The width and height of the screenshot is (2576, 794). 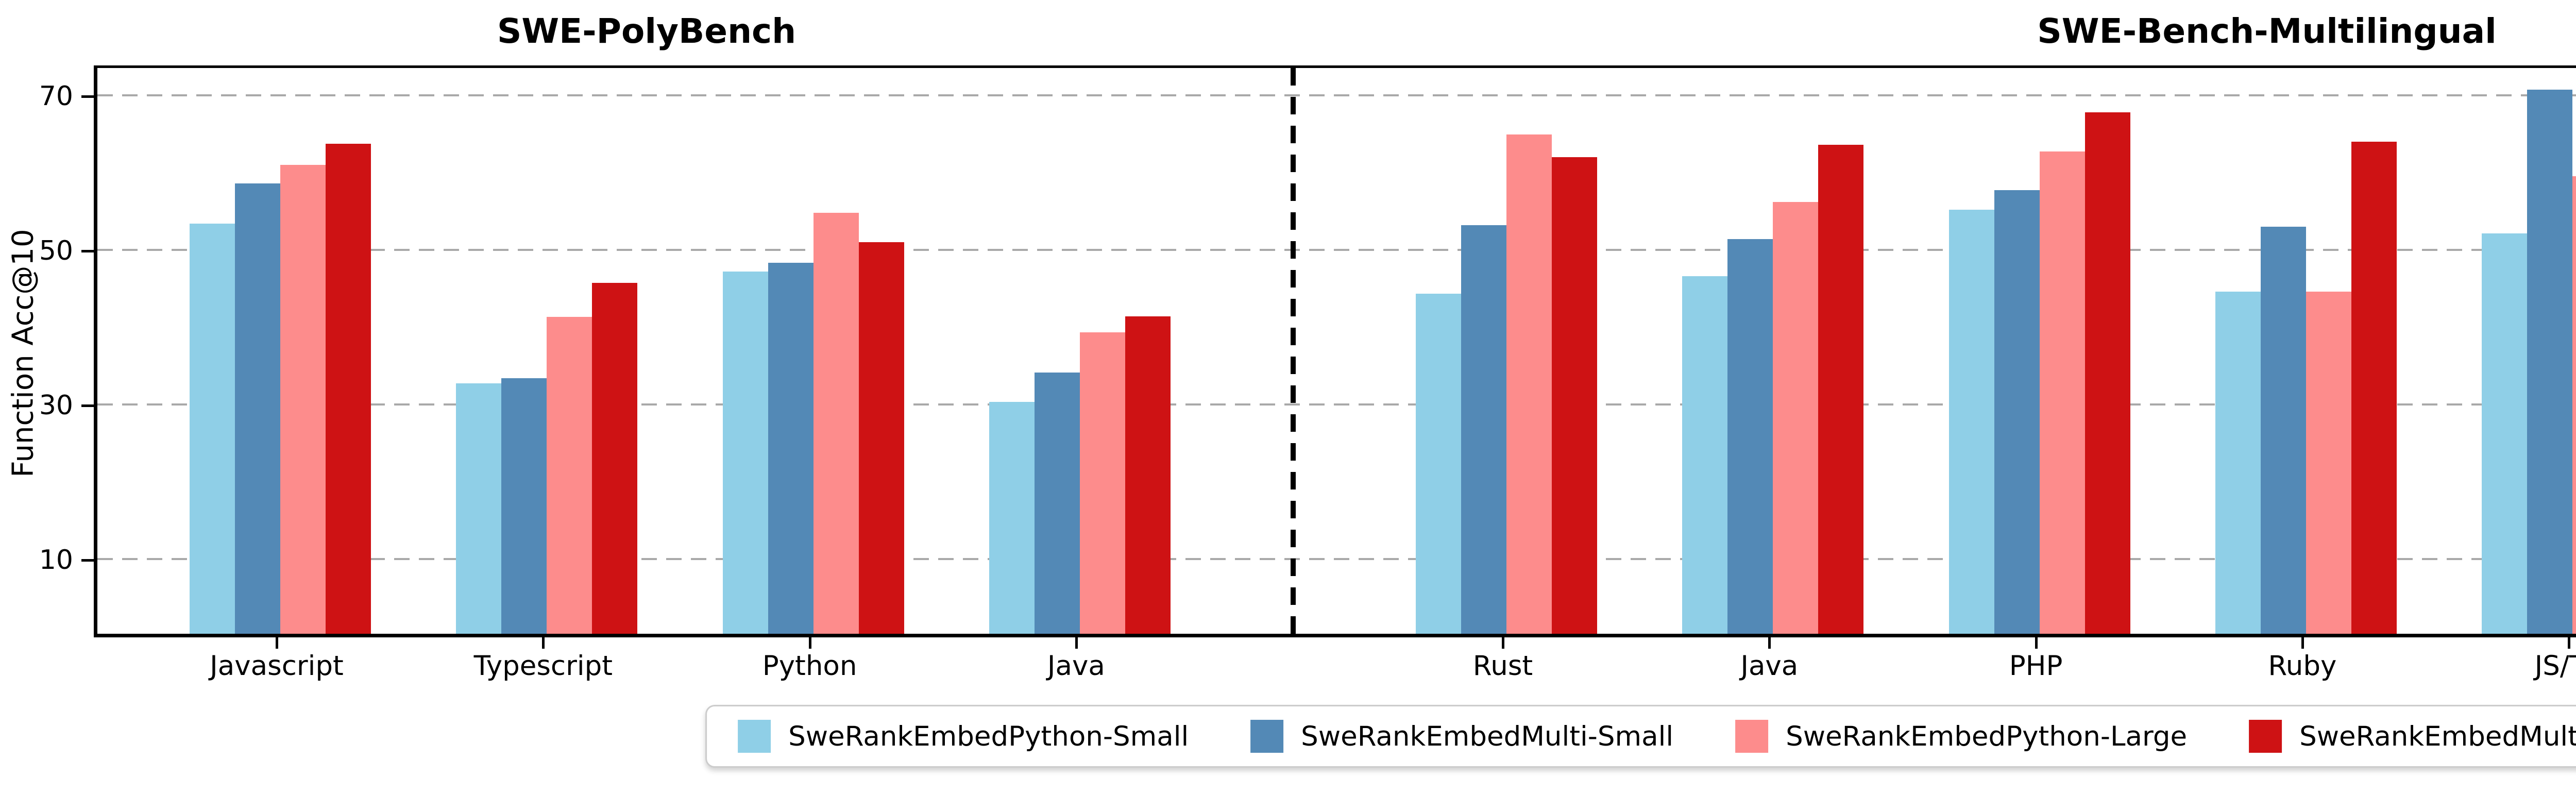 I want to click on y-tick-label: 10, so click(x=56, y=560).